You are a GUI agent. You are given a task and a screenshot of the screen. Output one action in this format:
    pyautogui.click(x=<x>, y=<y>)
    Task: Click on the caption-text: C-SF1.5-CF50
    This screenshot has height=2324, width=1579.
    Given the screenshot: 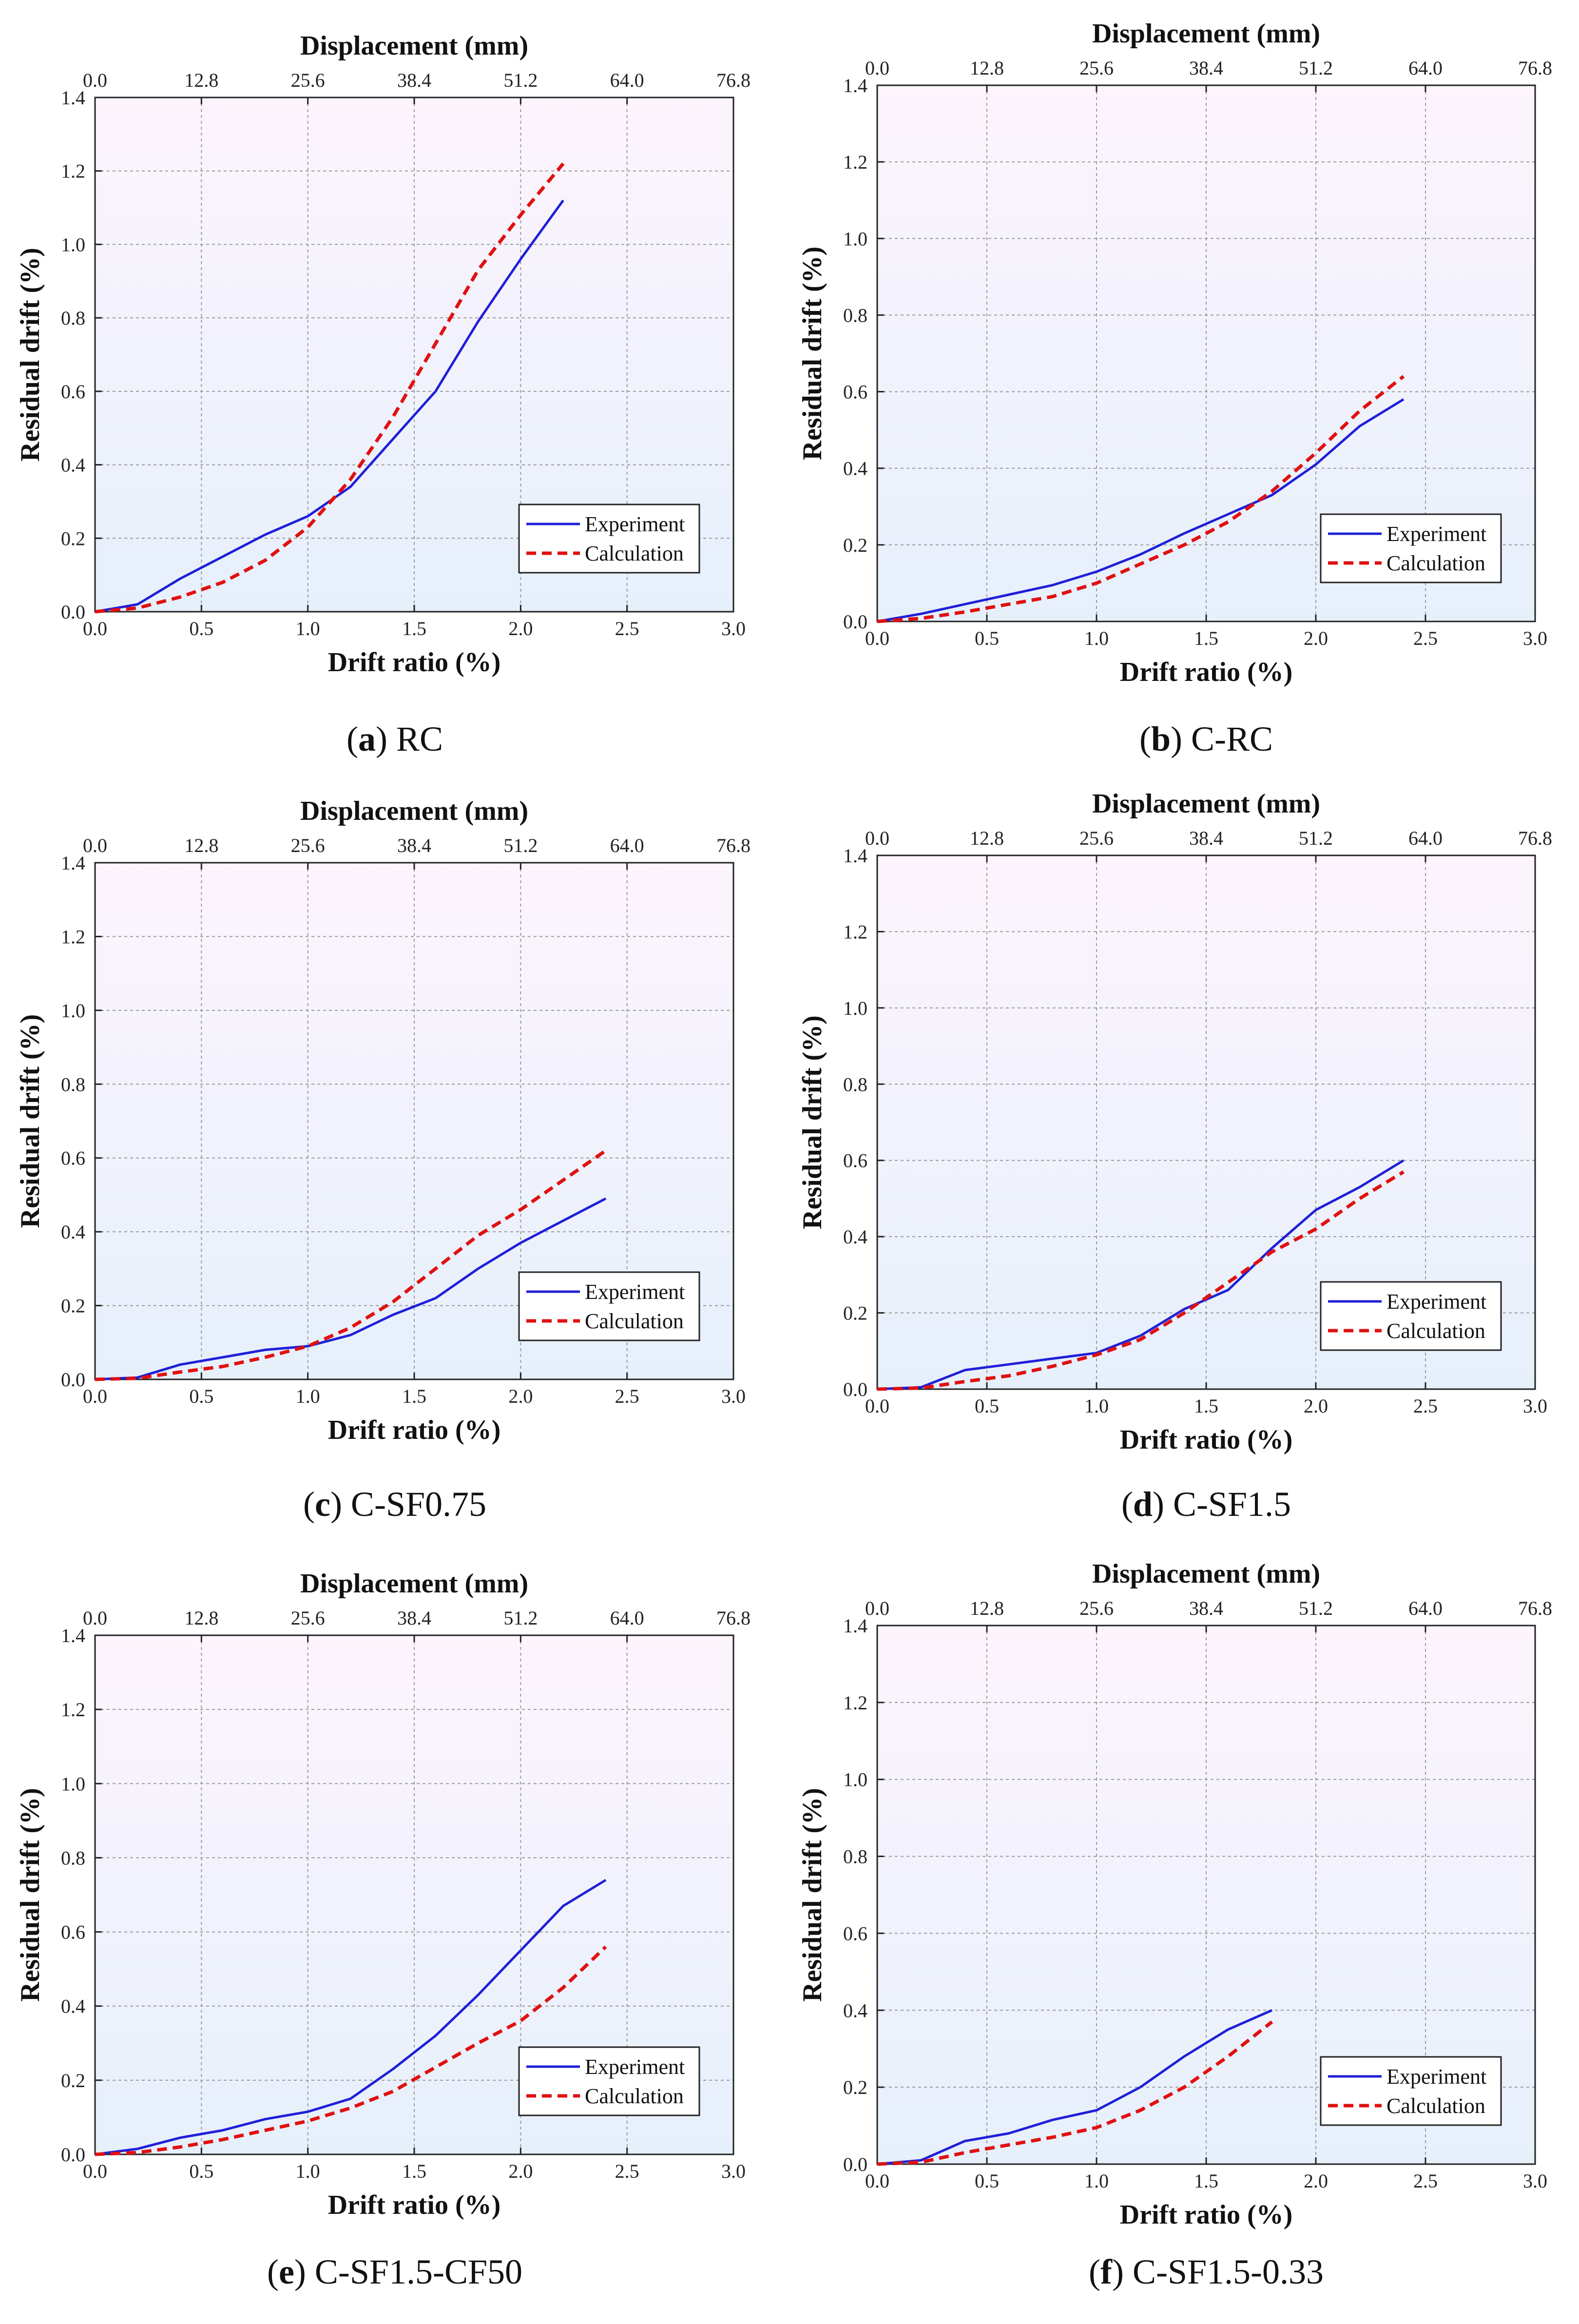 What is the action you would take?
    pyautogui.click(x=418, y=2271)
    